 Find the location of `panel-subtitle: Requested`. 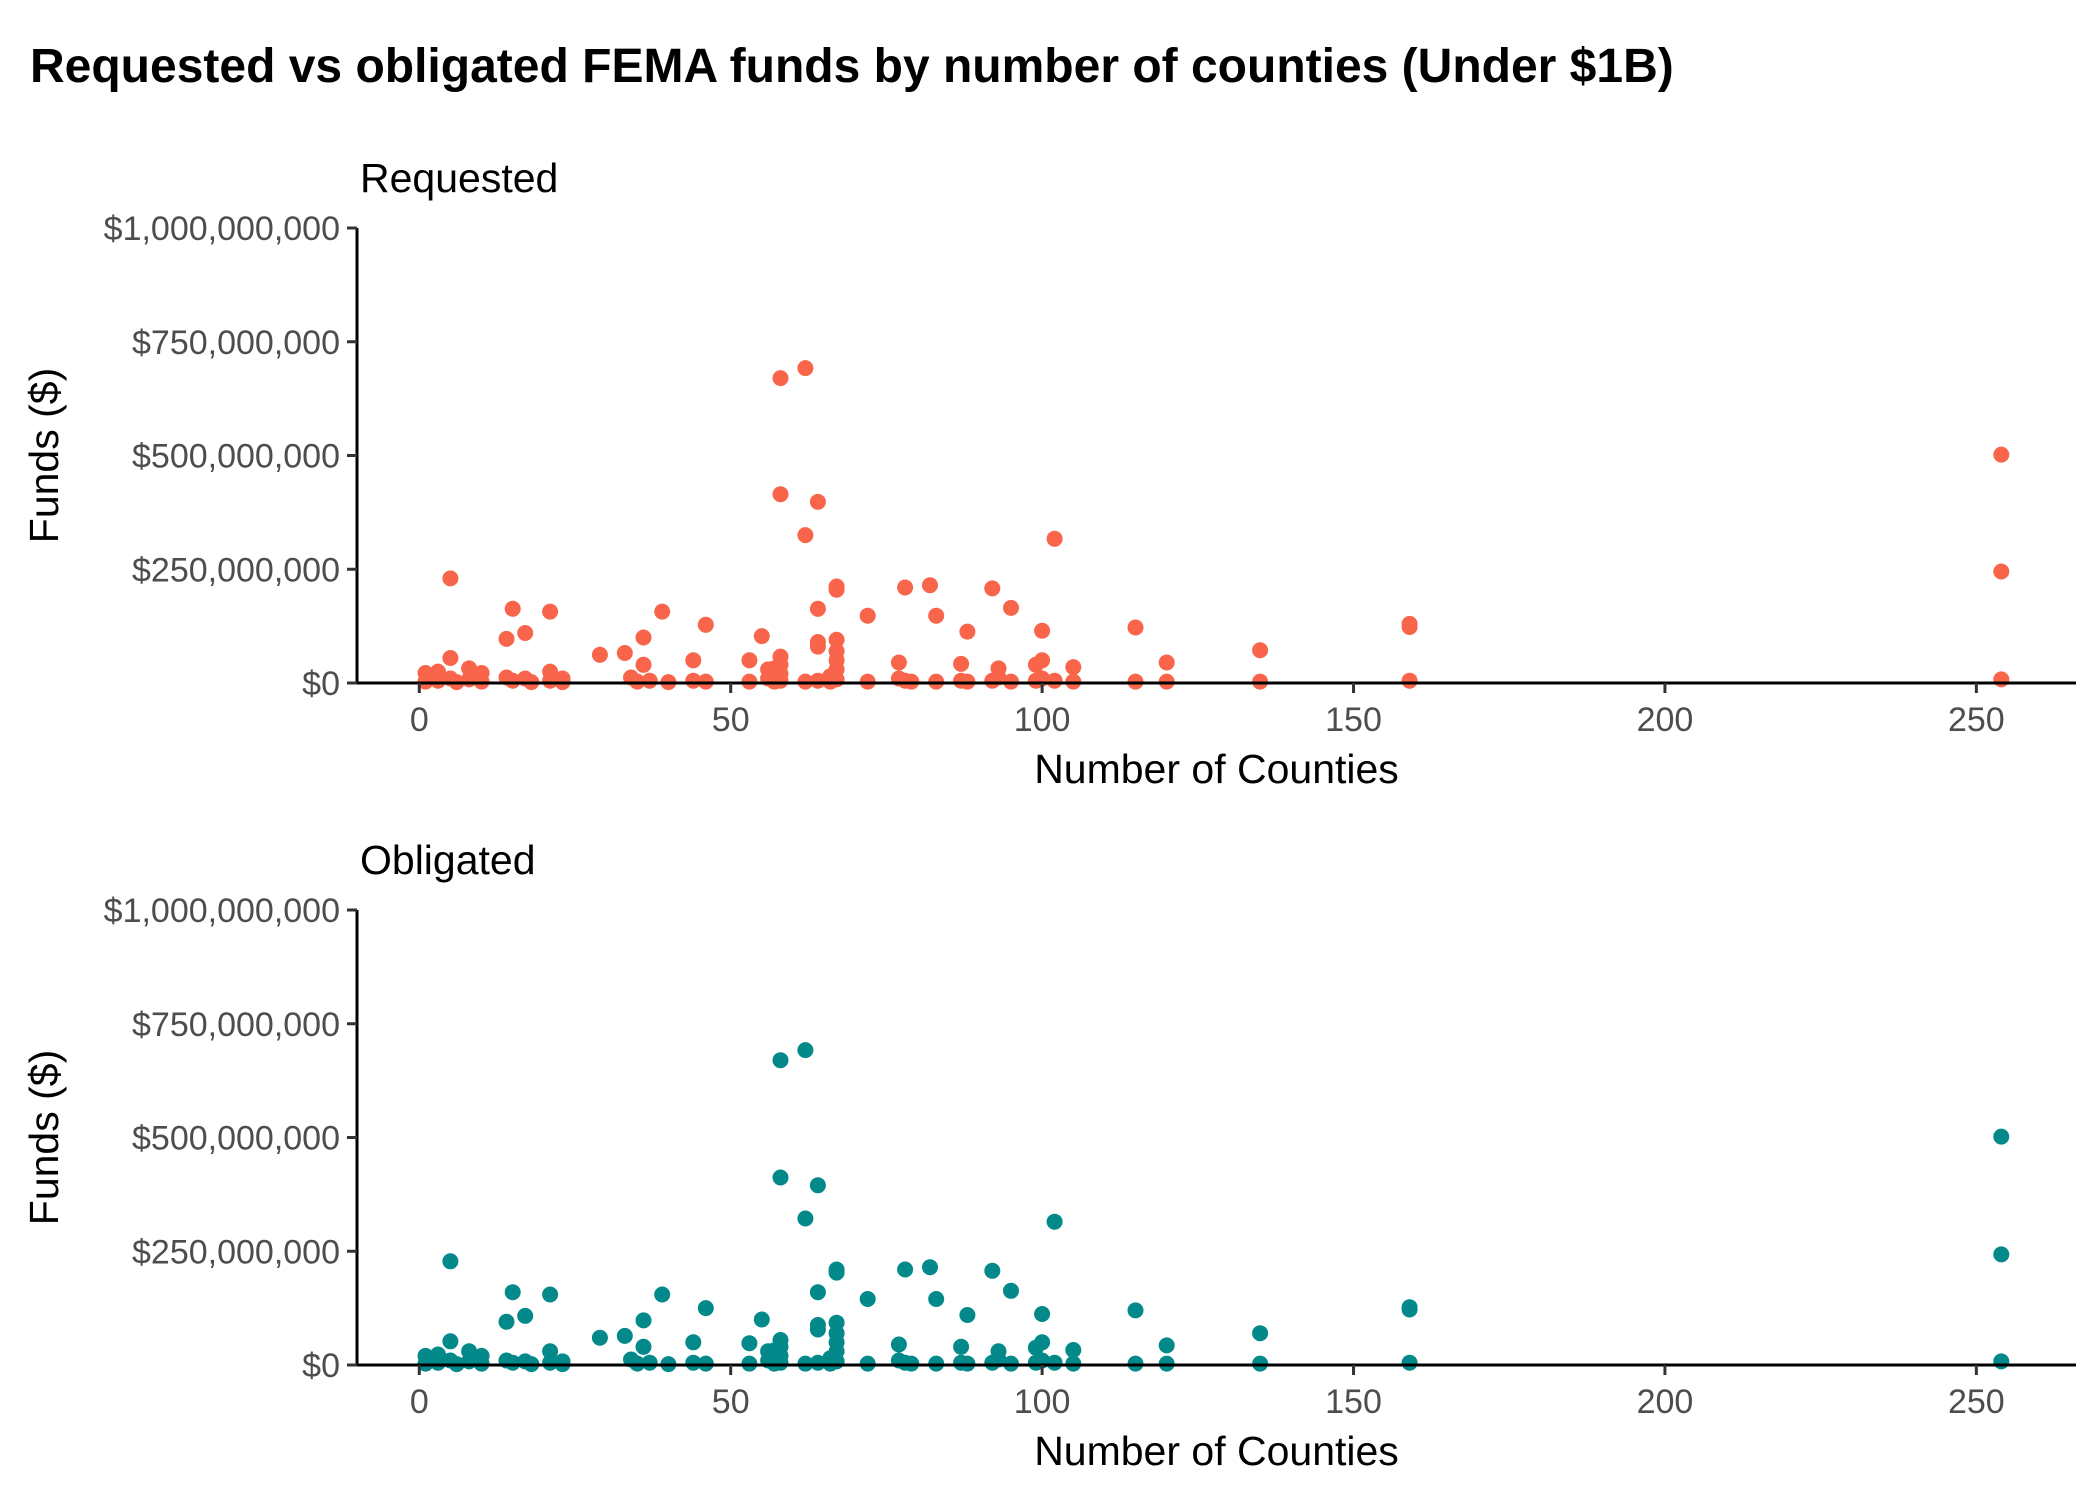

panel-subtitle: Requested is located at coordinates (459, 178).